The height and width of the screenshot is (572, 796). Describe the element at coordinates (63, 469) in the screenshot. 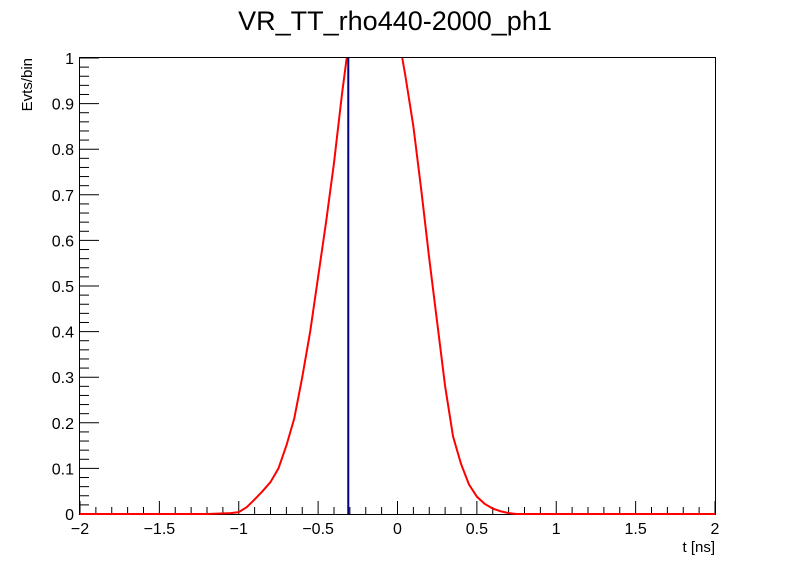

I see `y-tick-label: 0.1` at that location.